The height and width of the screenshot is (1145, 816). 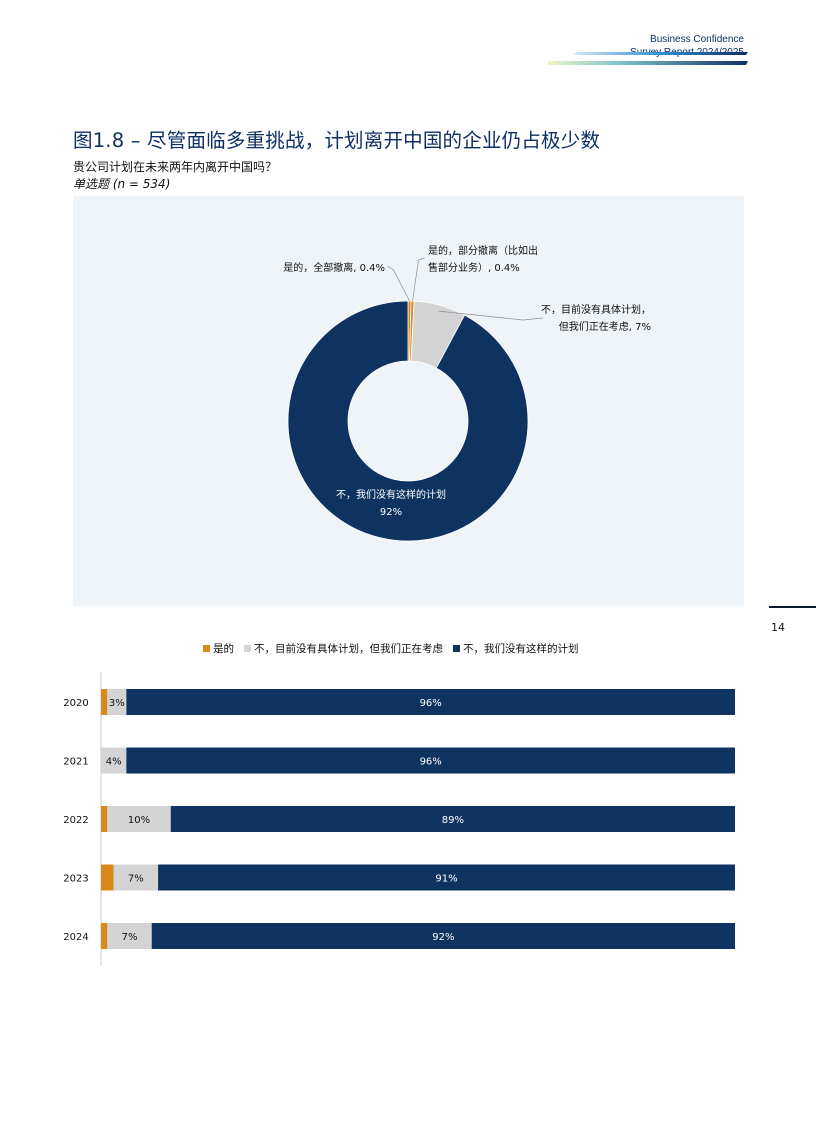 I want to click on donut-label-0: 是的，全部撤离, 0.4%, so click(x=334, y=267).